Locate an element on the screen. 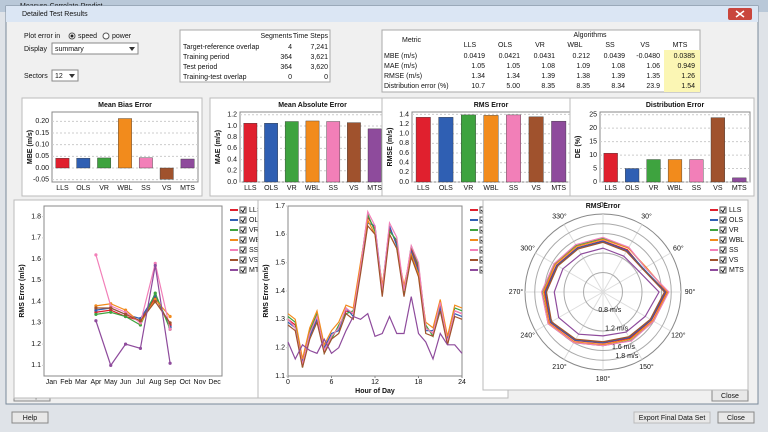 The width and height of the screenshot is (768, 432). close-button-label: Close is located at coordinates (730, 396).